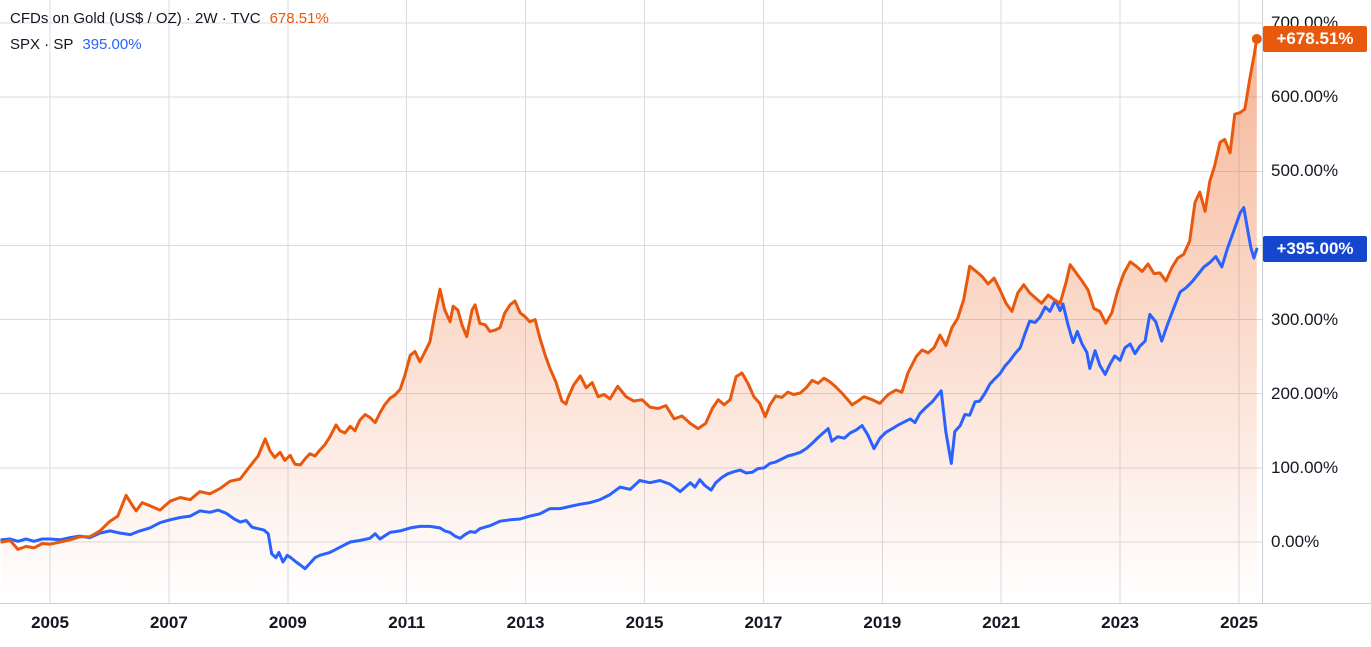 The height and width of the screenshot is (647, 1371). What do you see at coordinates (882, 622) in the screenshot?
I see `time-axis-label-2019: 2019` at bounding box center [882, 622].